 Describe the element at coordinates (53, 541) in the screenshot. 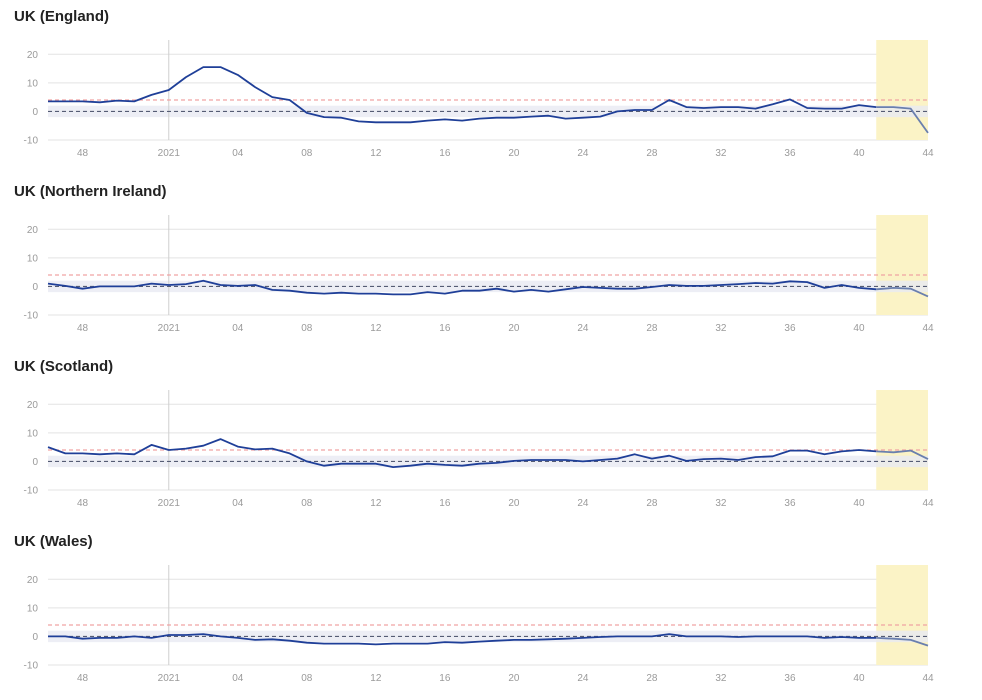

I see `chart-title: UK (Wales)` at that location.